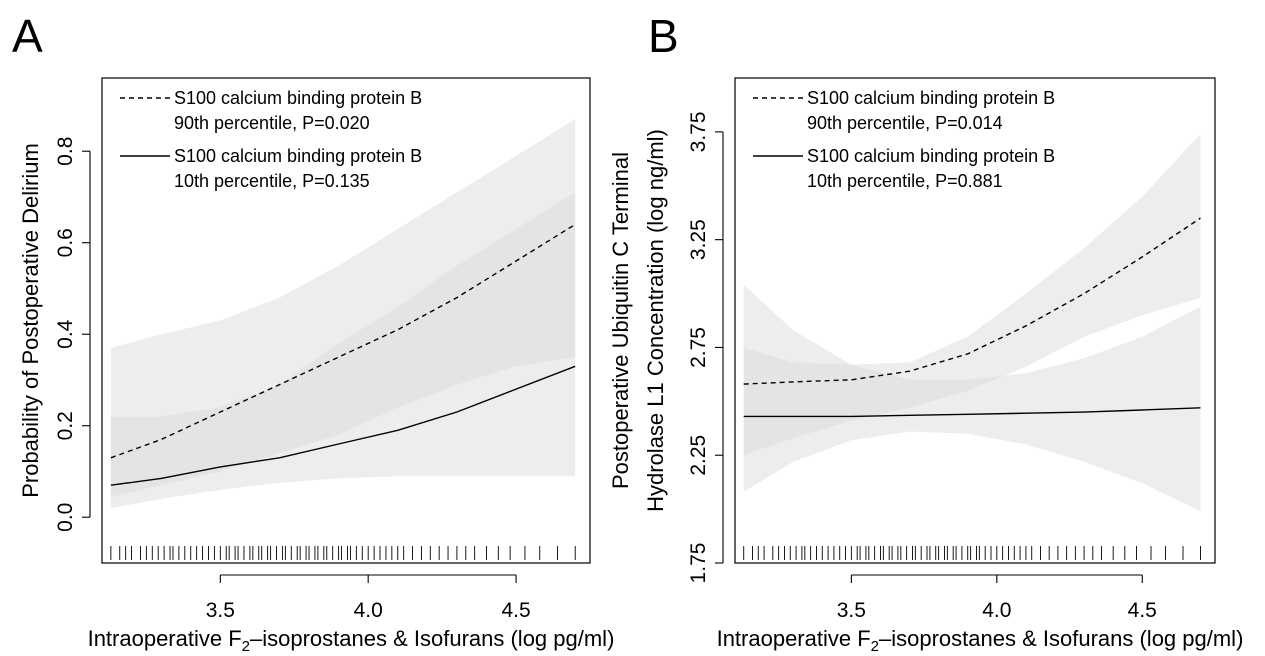 The image size is (1265, 656). What do you see at coordinates (65, 334) in the screenshot?
I see `panel-a-y-tick-label: 0.4` at bounding box center [65, 334].